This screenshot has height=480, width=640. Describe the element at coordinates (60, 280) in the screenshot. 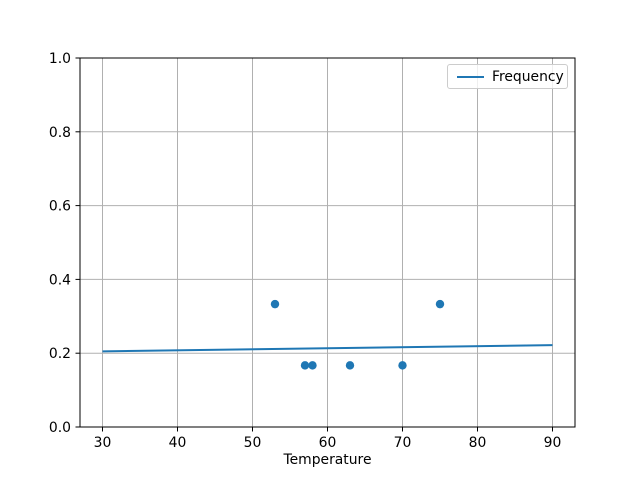

I see `y-tick-label: 0.4` at that location.